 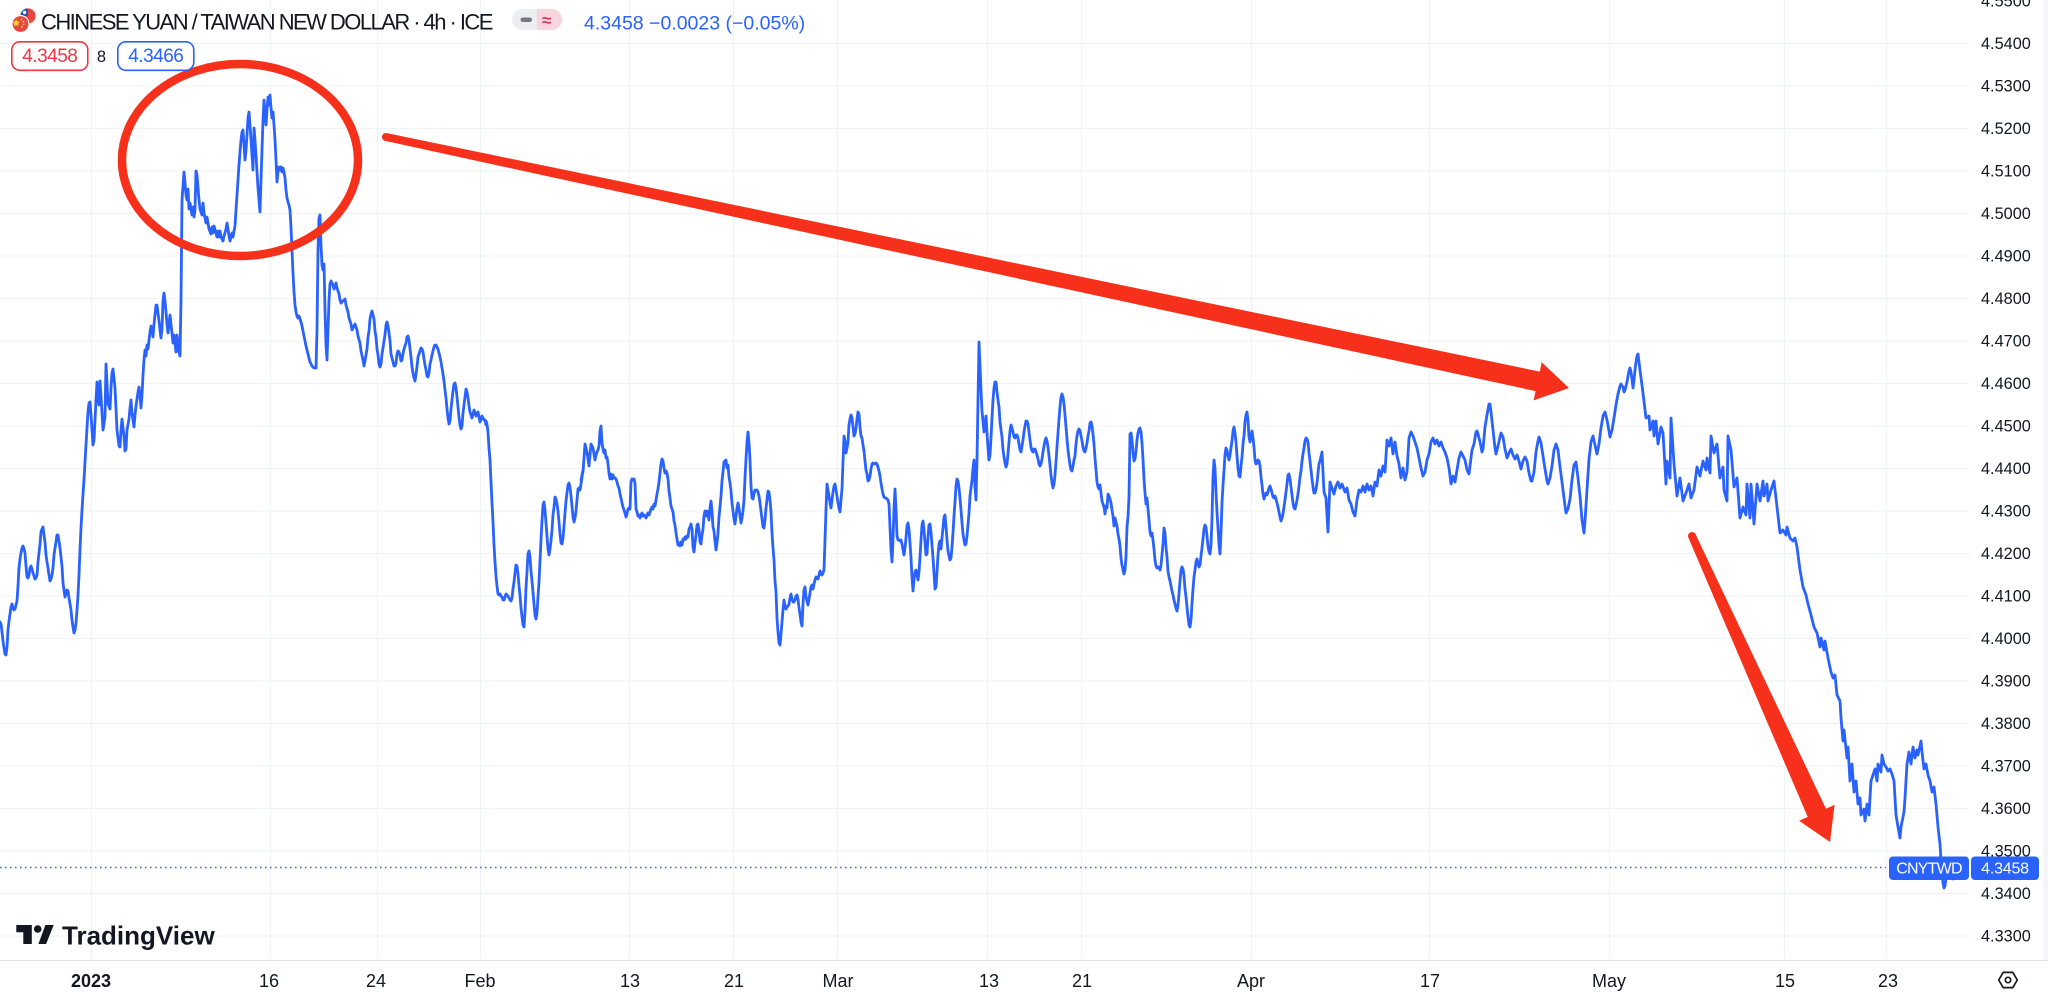 I want to click on svg-text: 4.4200, so click(x=2006, y=554).